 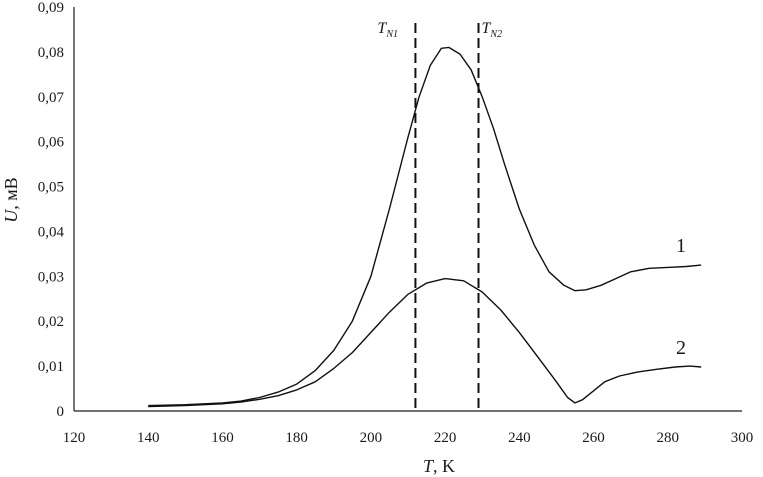 I want to click on y-tick-label: 0,01, so click(x=51, y=367).